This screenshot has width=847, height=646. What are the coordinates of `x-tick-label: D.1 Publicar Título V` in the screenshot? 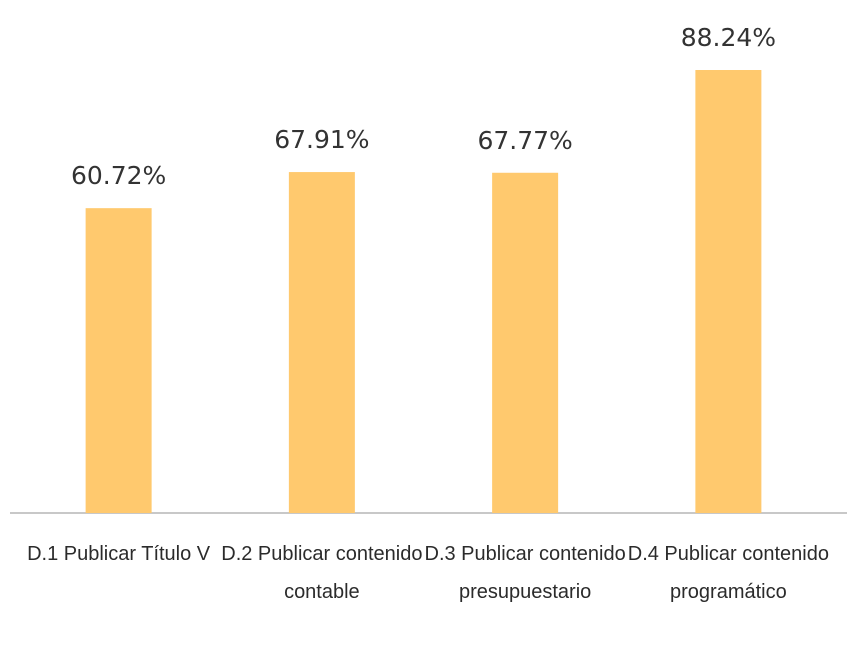 It's located at (119, 554).